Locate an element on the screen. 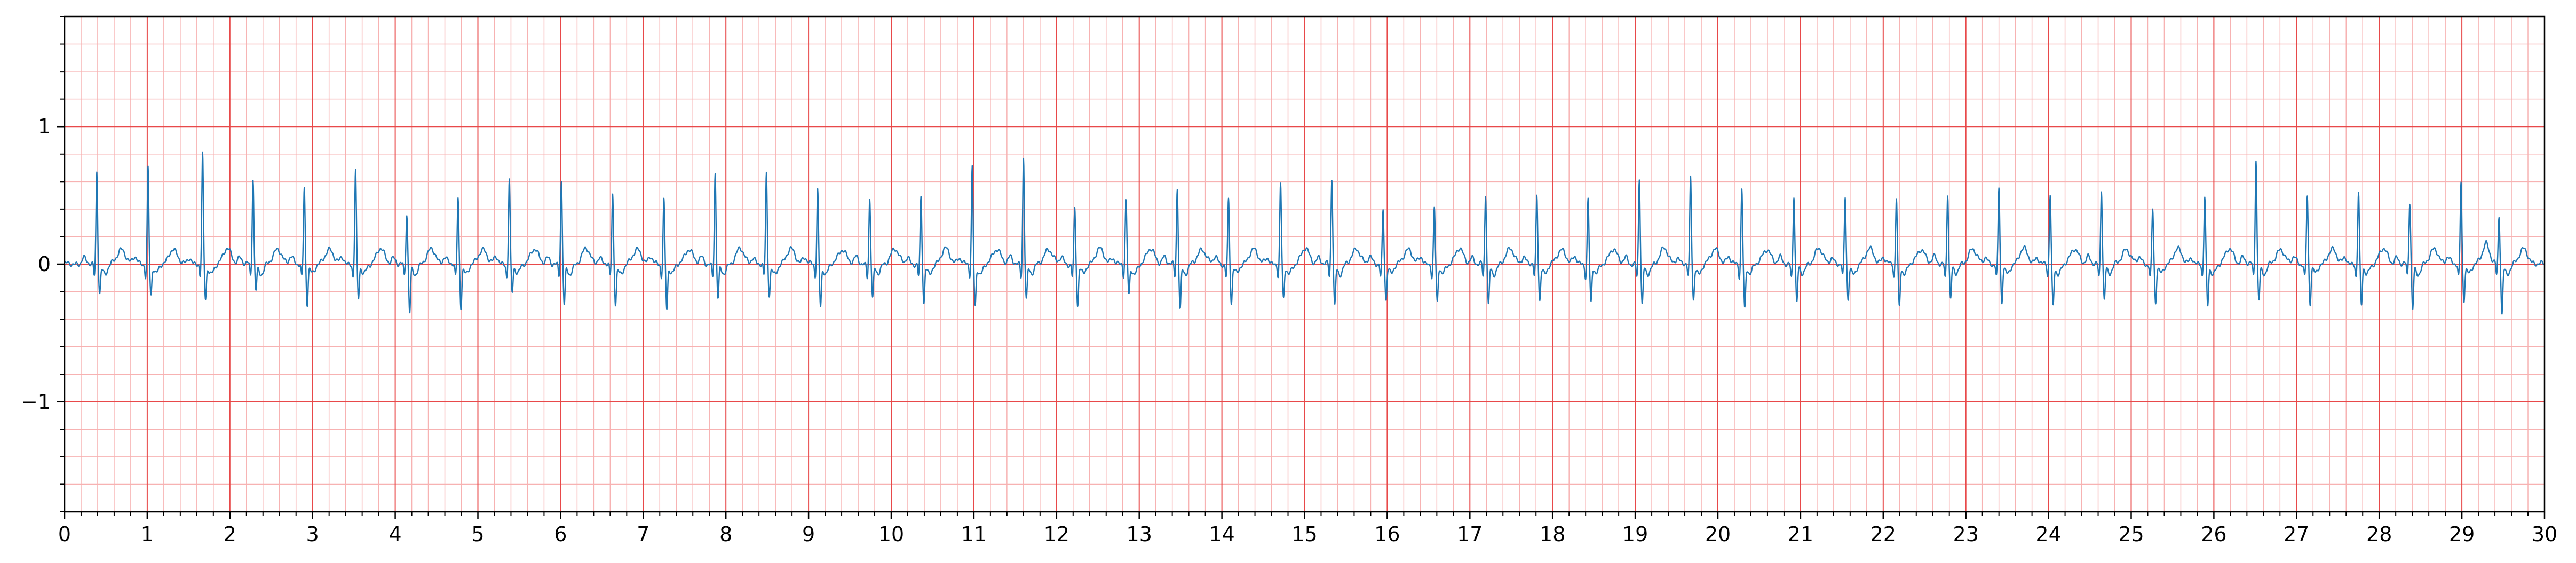 The image size is (2576, 563). x-tick-label: 1 is located at coordinates (147, 534).